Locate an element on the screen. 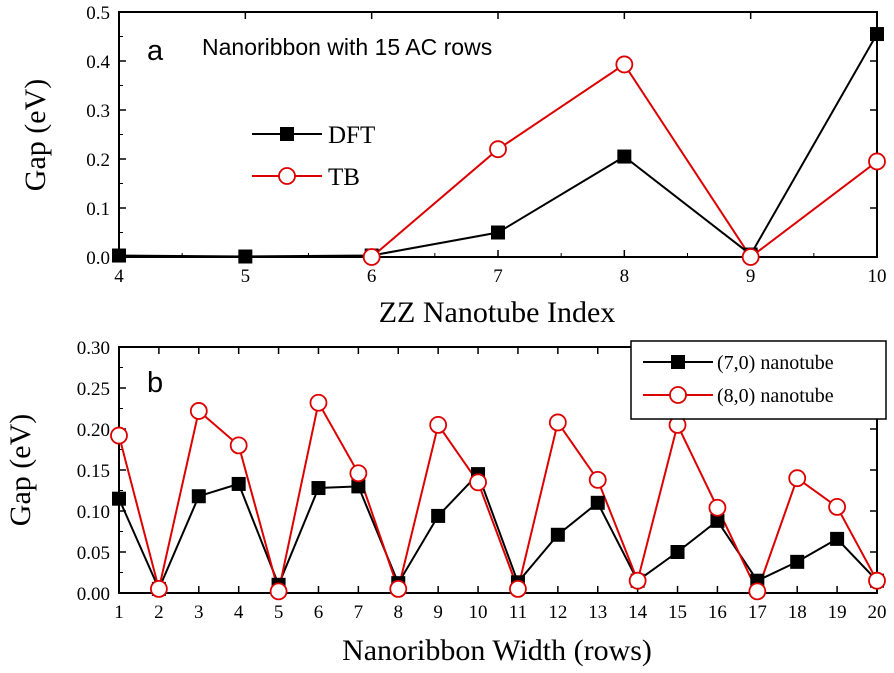 Image resolution: width=894 pixels, height=673 pixels. x-tick-label-b: 17 is located at coordinates (757, 612).